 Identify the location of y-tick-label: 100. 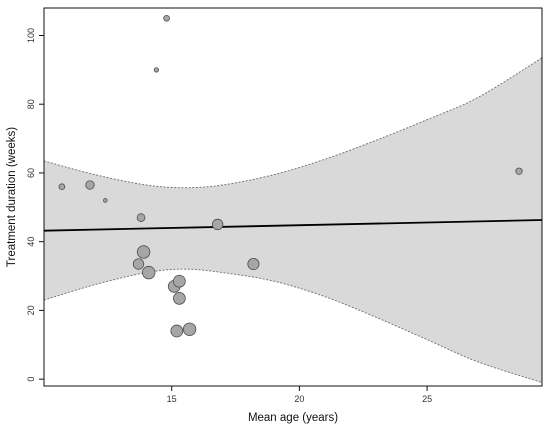
(31, 35).